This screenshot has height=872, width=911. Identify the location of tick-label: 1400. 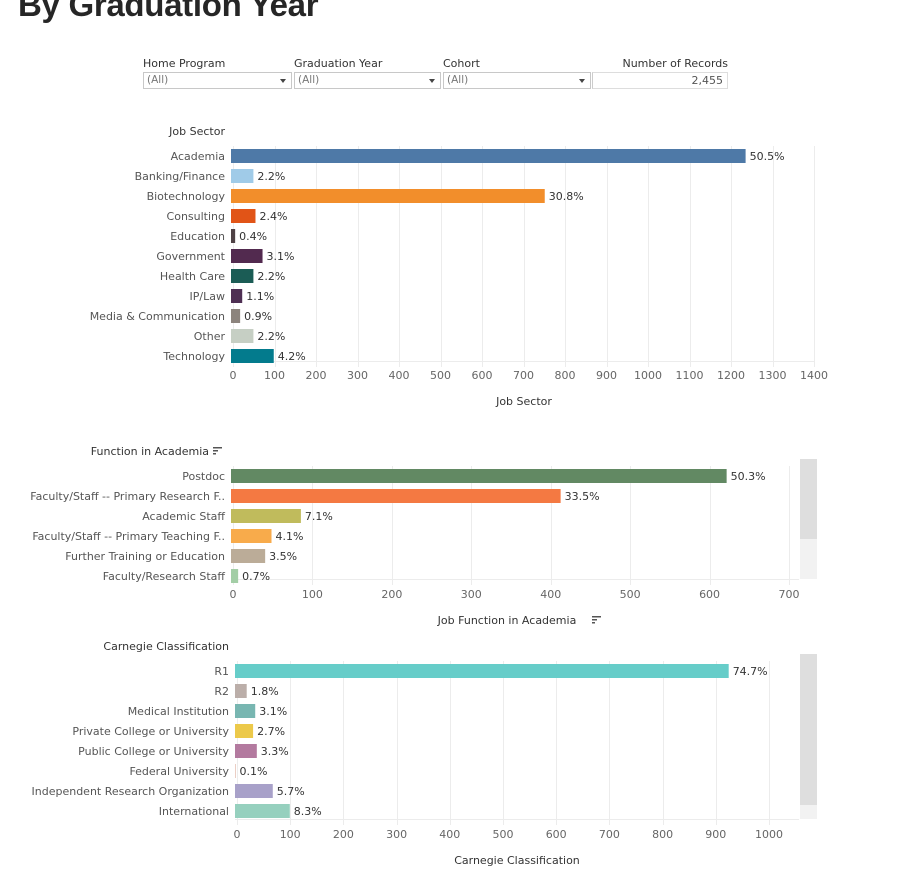
(814, 375).